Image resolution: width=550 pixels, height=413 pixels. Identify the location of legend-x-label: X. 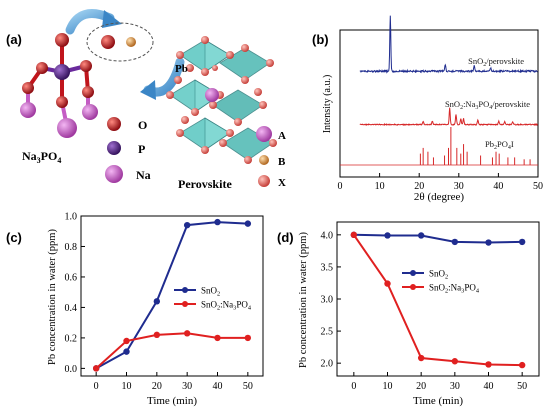
(282, 183).